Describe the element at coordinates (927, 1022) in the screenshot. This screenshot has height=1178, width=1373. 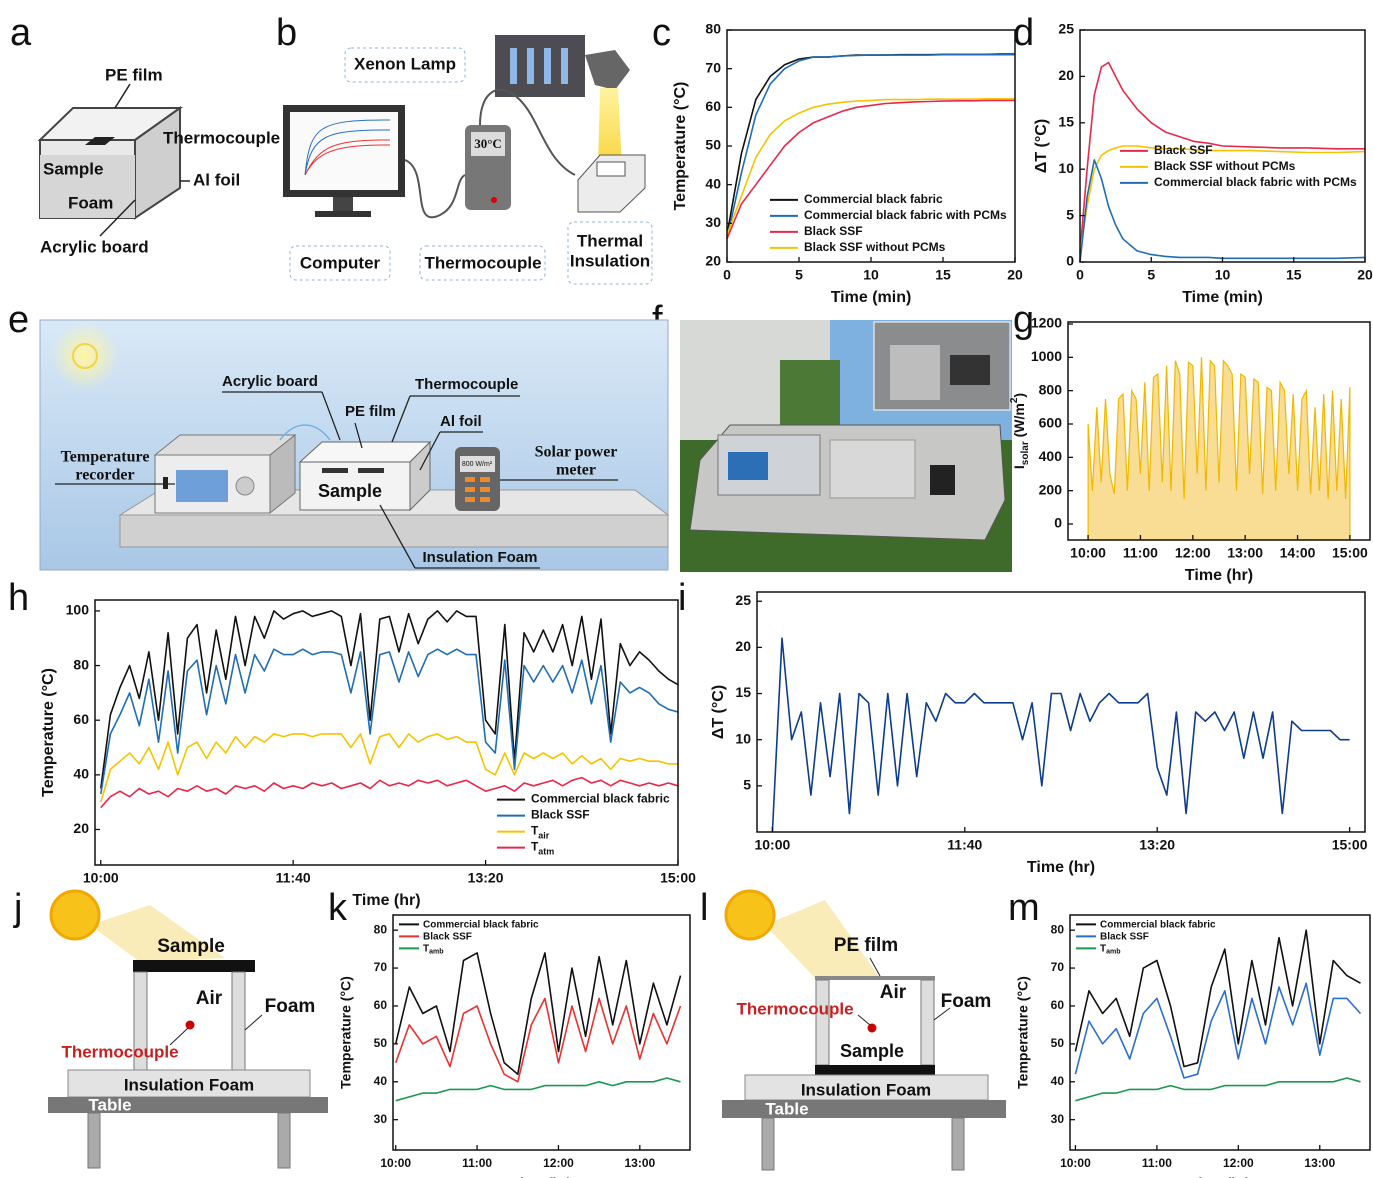
I see `foam-wall` at that location.